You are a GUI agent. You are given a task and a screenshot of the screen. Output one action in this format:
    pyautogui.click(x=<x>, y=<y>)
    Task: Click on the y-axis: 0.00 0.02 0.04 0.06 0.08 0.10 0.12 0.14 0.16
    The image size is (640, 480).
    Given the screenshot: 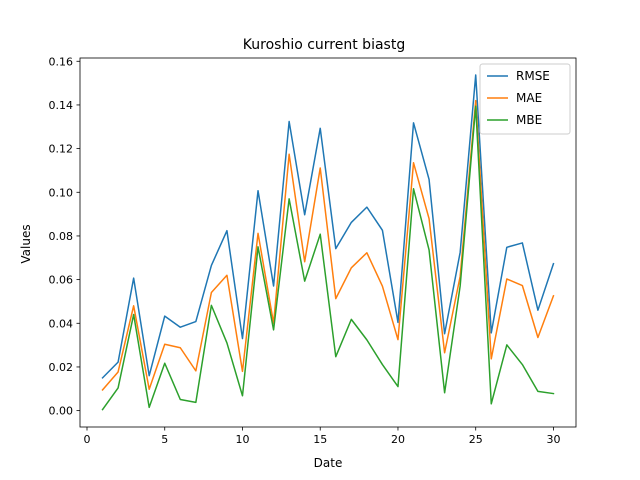 What is the action you would take?
    pyautogui.click(x=64, y=236)
    